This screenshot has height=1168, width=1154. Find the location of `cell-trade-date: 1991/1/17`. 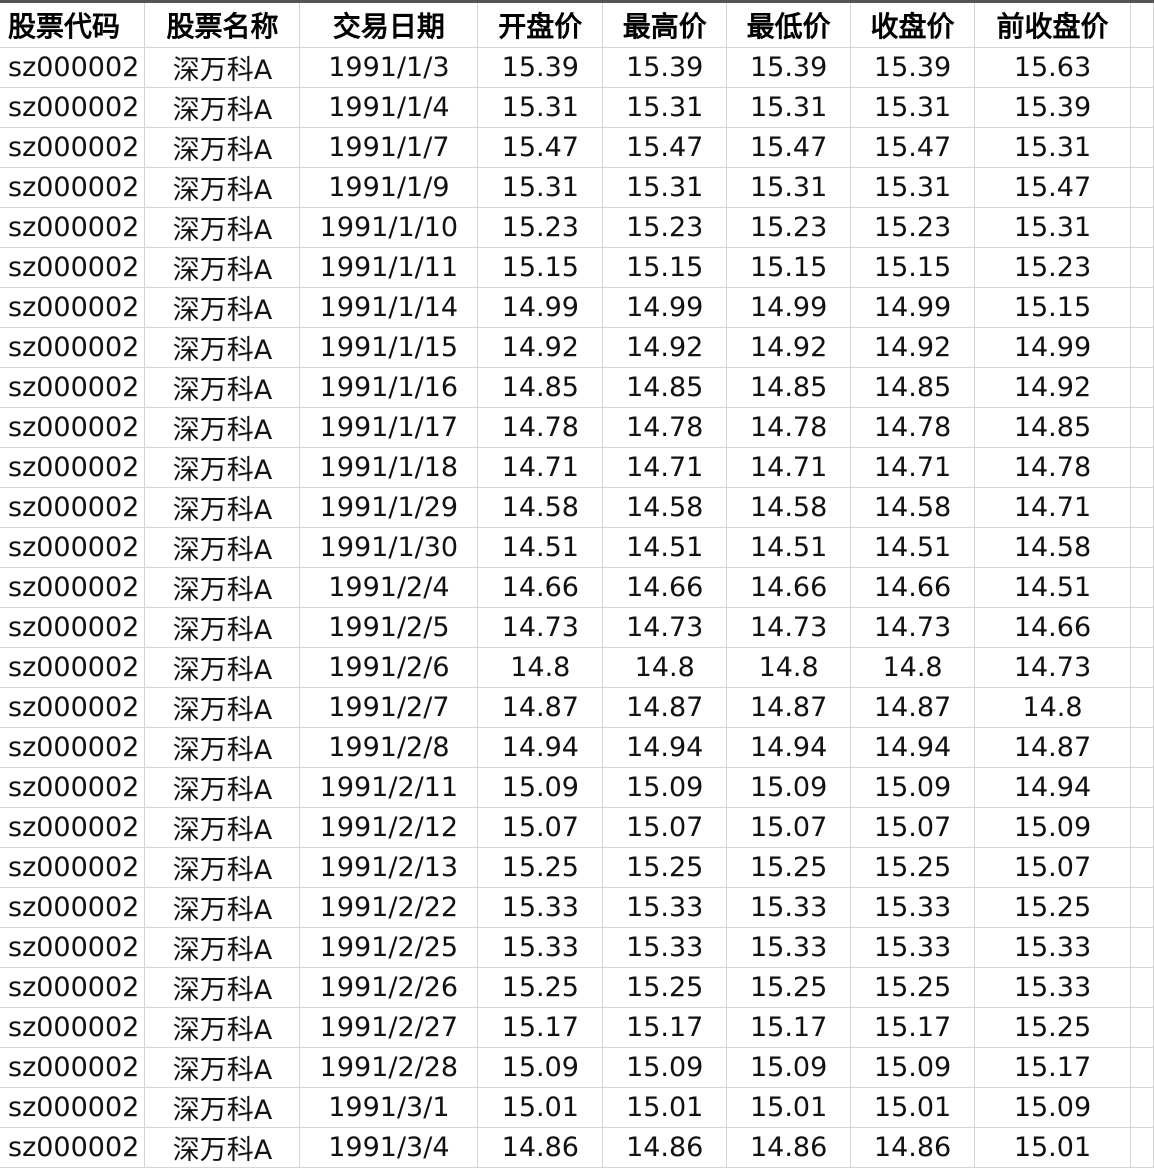

cell-trade-date: 1991/1/17 is located at coordinates (389, 427).